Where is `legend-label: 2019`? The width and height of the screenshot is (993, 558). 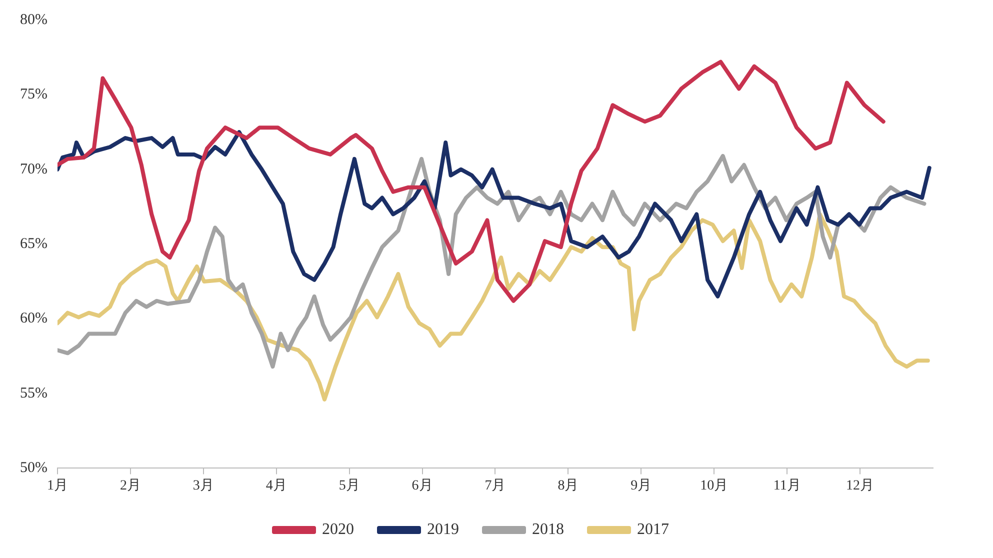
legend-label: 2019 is located at coordinates (443, 529).